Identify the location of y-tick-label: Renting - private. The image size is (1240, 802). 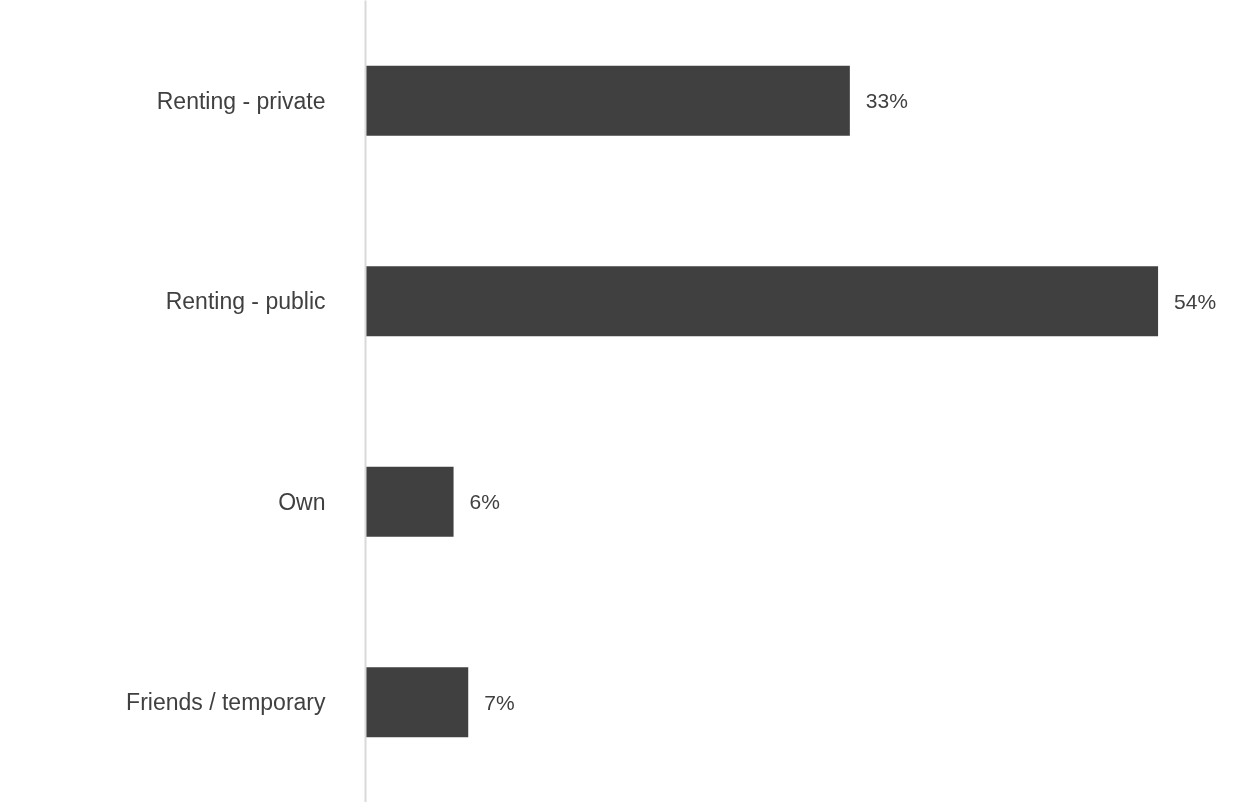
(241, 100).